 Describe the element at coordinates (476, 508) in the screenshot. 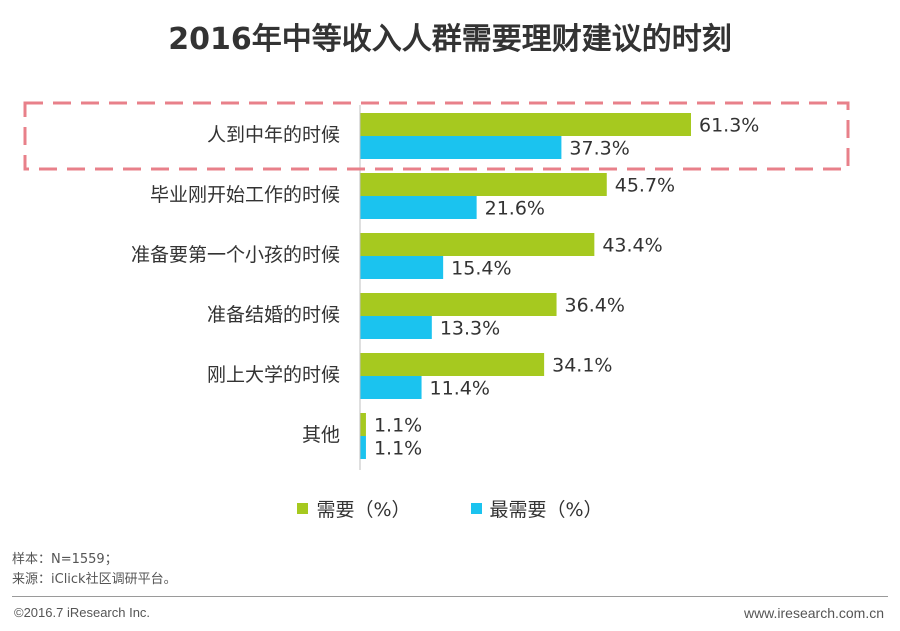

I see `legend-swatch-most-need` at that location.